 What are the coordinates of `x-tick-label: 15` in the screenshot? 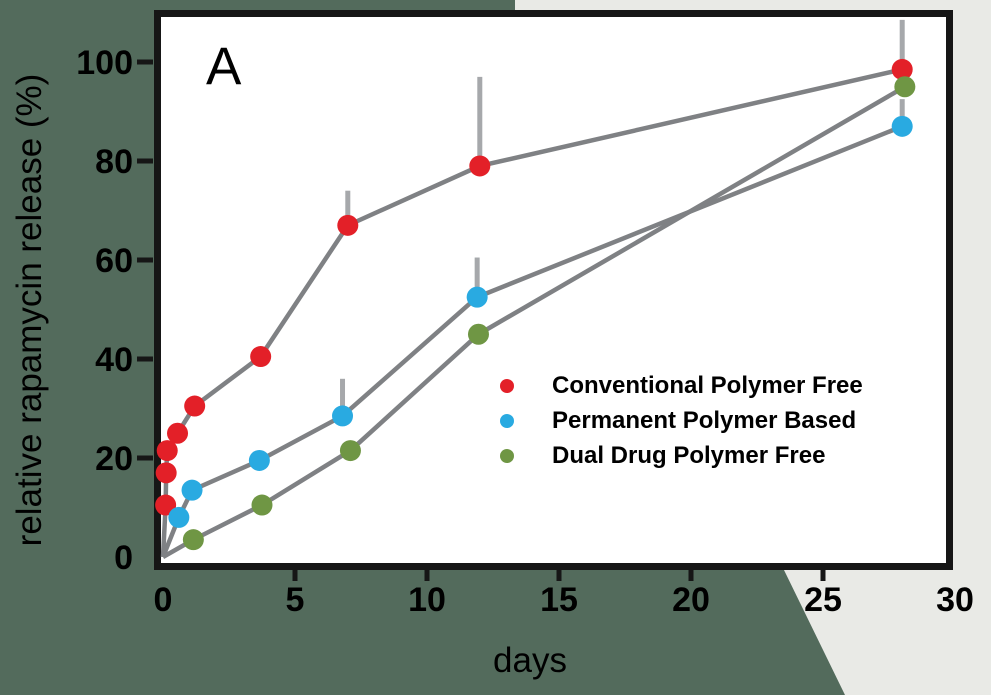 It's located at (559, 600).